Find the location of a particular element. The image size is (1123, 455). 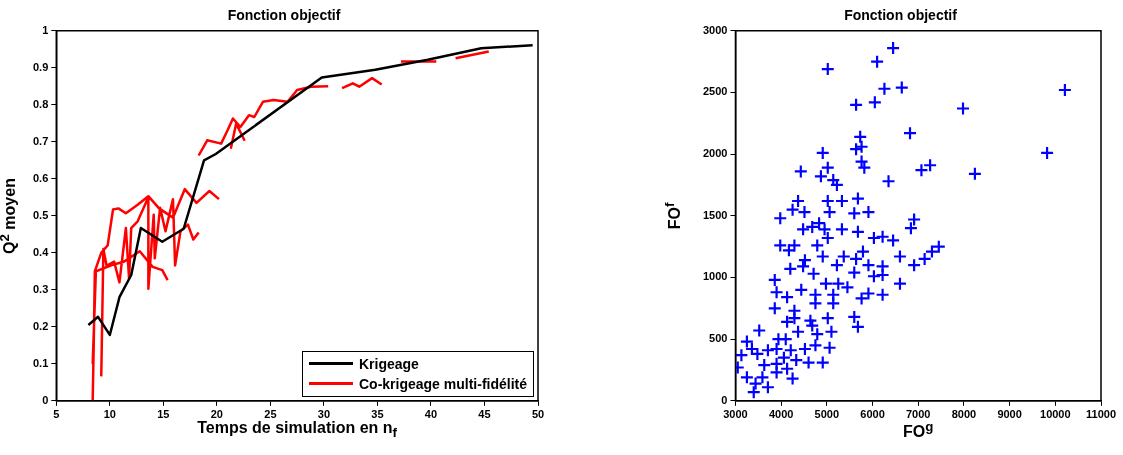

legend-label: Co-krigeage multi-fidélité is located at coordinates (443, 384).